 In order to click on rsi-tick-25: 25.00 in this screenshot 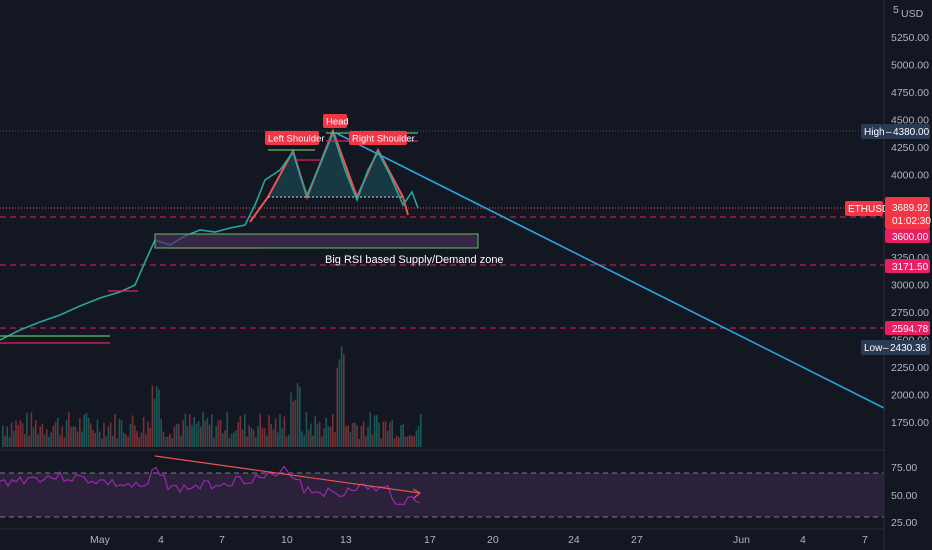, I will do `click(904, 523)`.